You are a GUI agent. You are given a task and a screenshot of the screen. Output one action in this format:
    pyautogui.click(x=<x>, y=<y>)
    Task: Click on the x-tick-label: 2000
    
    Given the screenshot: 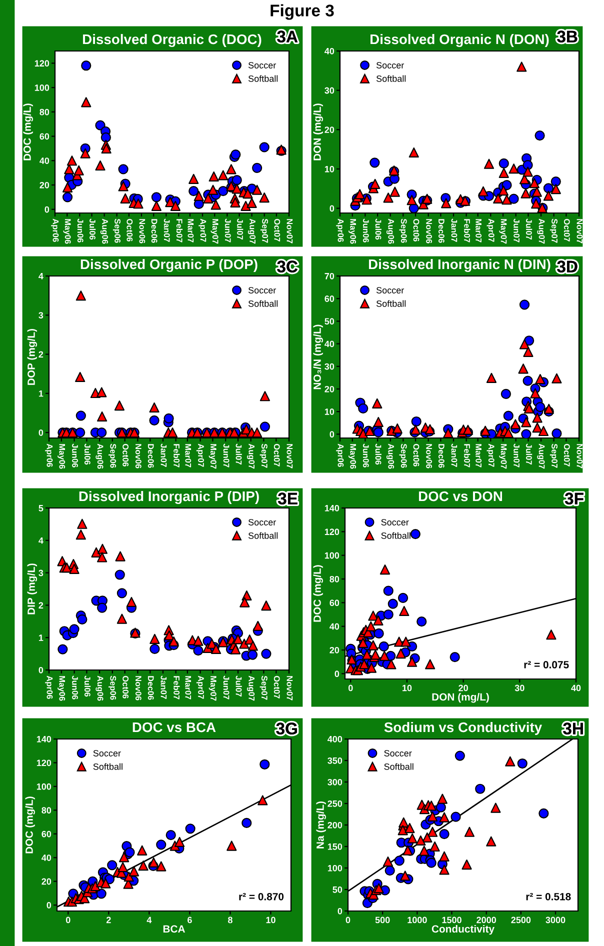 What is the action you would take?
    pyautogui.click(x=486, y=920)
    